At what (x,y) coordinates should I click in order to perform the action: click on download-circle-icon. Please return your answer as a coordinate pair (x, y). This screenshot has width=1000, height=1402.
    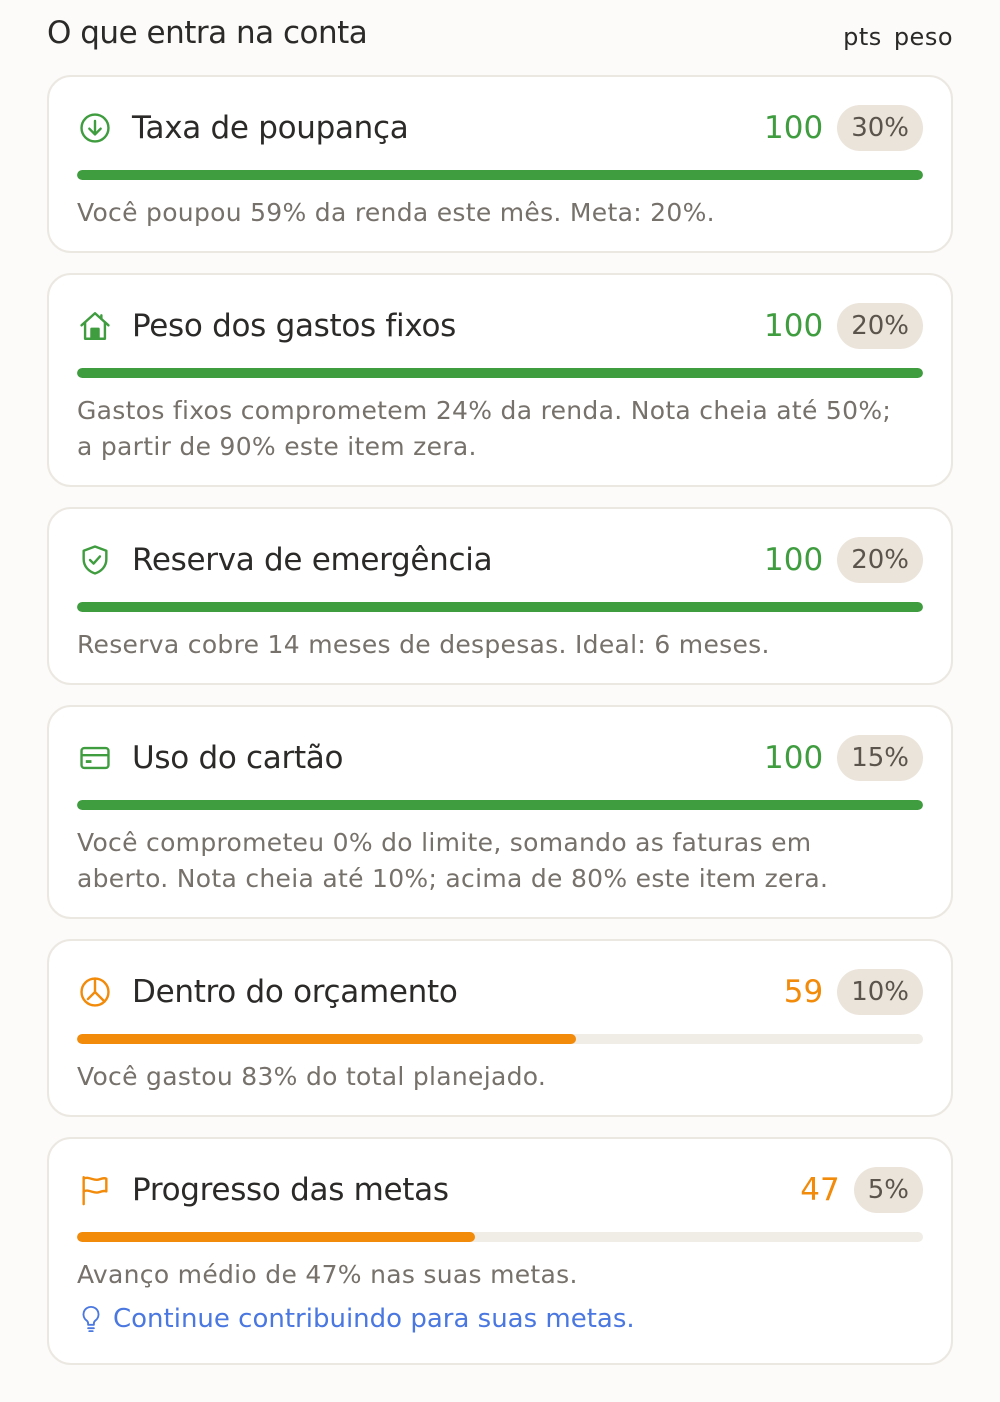
    Looking at the image, I should click on (95, 128).